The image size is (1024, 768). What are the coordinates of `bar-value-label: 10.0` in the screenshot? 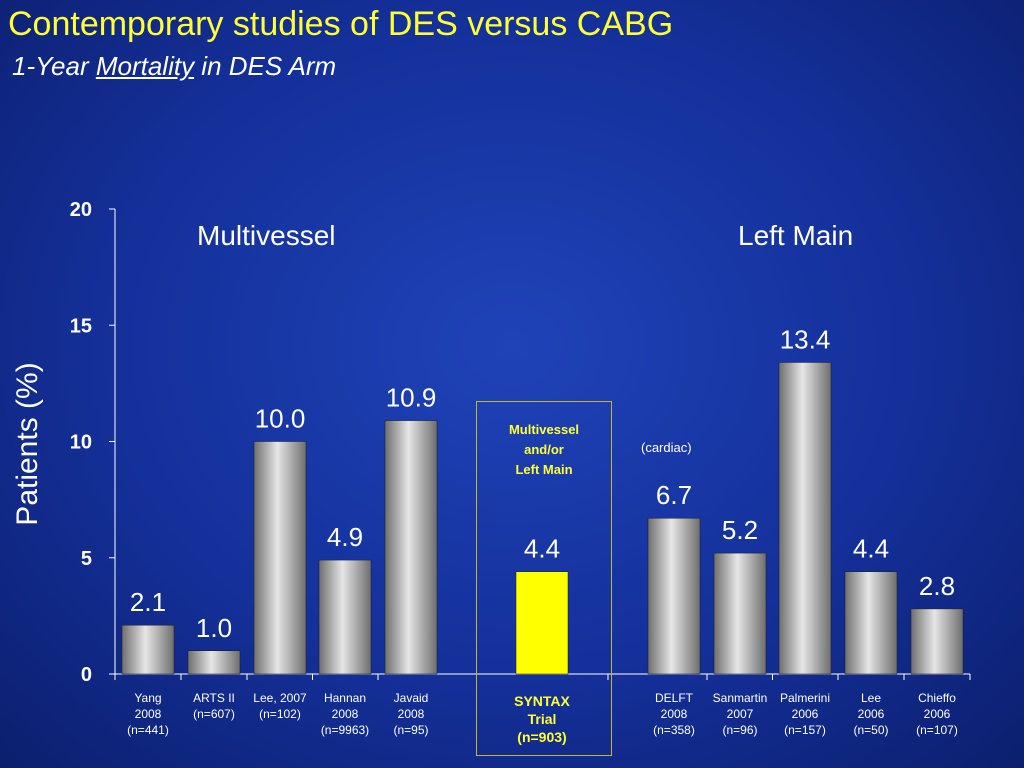 It's located at (280, 419).